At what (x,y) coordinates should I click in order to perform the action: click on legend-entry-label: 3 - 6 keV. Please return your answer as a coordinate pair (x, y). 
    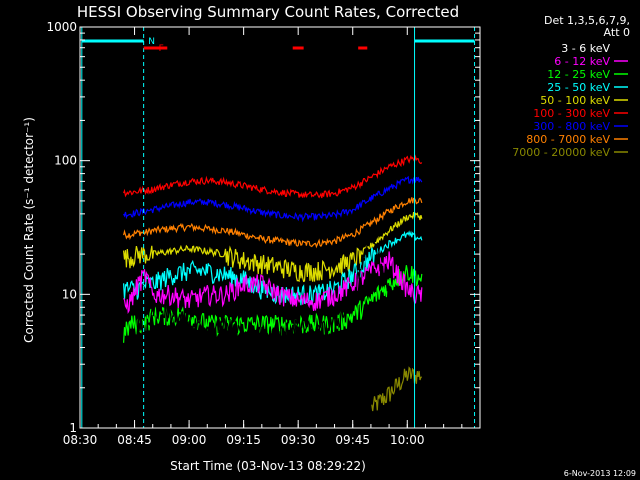
    Looking at the image, I should click on (585, 48).